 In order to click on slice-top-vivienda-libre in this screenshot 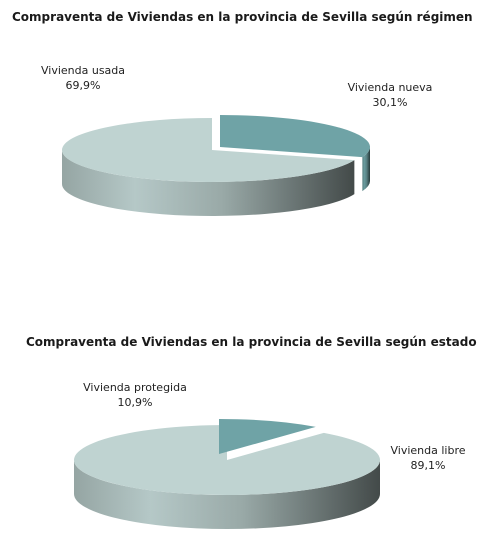, I will do `click(227, 460)`.